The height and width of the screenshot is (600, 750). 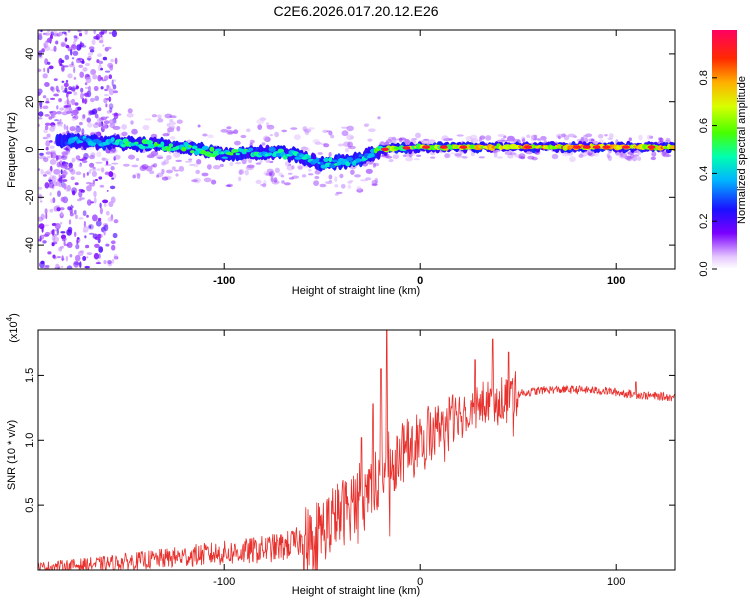 I want to click on snr-x-tick-label: 100, so click(x=616, y=582).